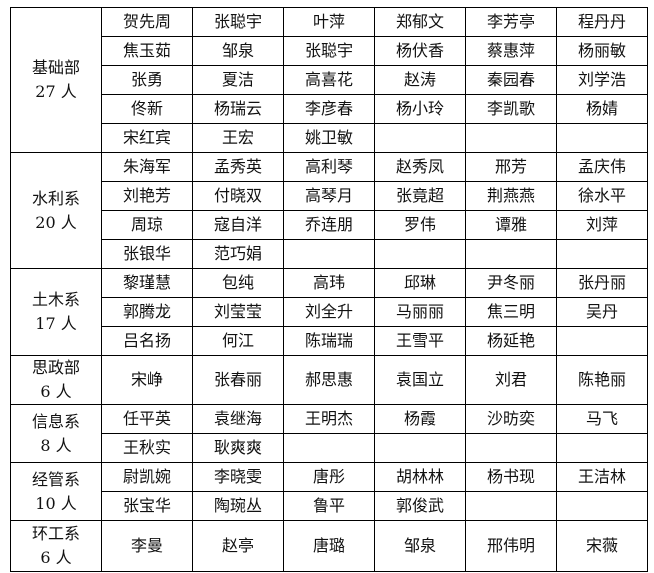 This screenshot has width=654, height=573. Describe the element at coordinates (329, 448) in the screenshot. I see `table-row: 王秋实 耿爽爽` at that location.